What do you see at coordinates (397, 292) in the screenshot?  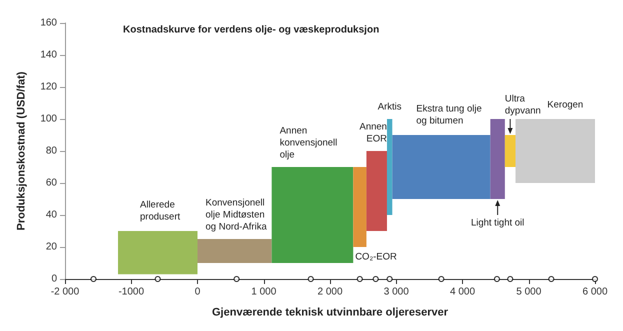 I see `x-tick-label: 3 000` at bounding box center [397, 292].